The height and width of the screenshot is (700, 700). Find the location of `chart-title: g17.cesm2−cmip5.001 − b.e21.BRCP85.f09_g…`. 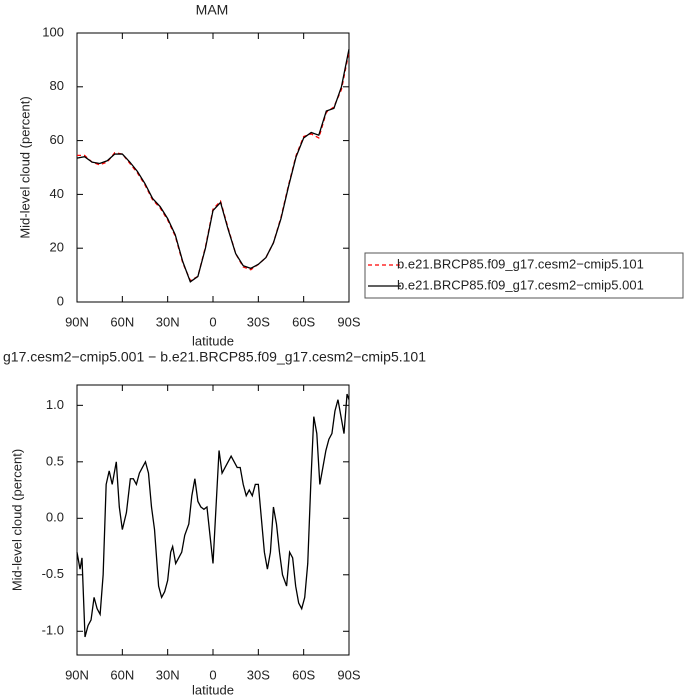

chart-title: g17.cesm2−cmip5.001 − b.e21.BRCP85.f09_g… is located at coordinates (214, 357).